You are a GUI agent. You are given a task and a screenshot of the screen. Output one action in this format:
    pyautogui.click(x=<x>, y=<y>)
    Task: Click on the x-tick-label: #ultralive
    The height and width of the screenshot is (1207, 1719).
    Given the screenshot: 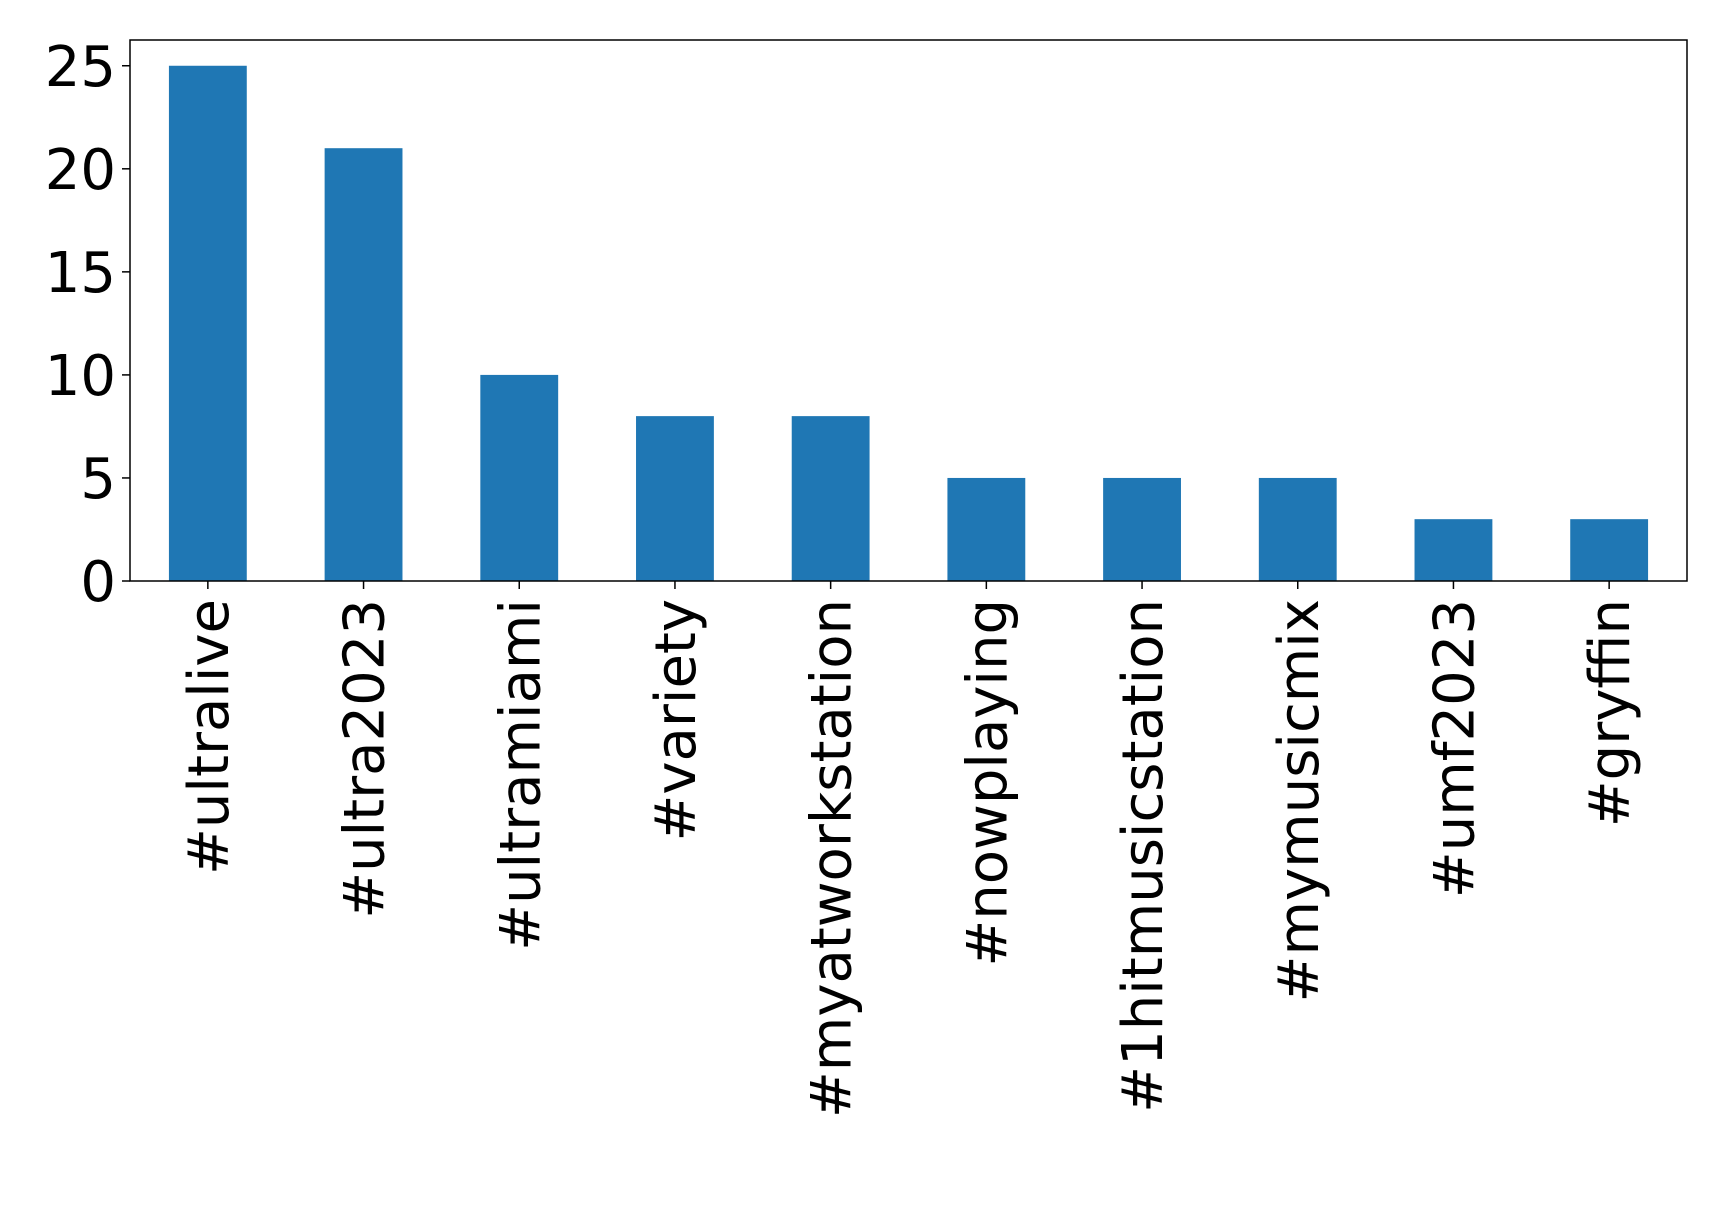 What is the action you would take?
    pyautogui.click(x=209, y=737)
    